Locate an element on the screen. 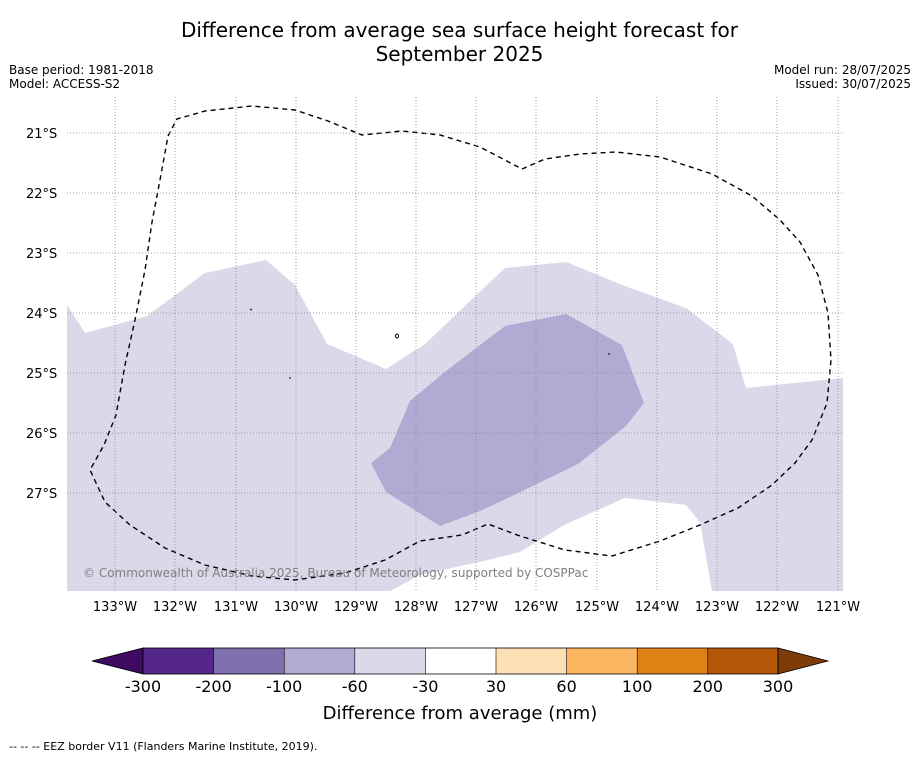 This screenshot has height=758, width=919. run-info: Model run: 28/07/2025 Issued: 30/07/2025 is located at coordinates (842, 77).